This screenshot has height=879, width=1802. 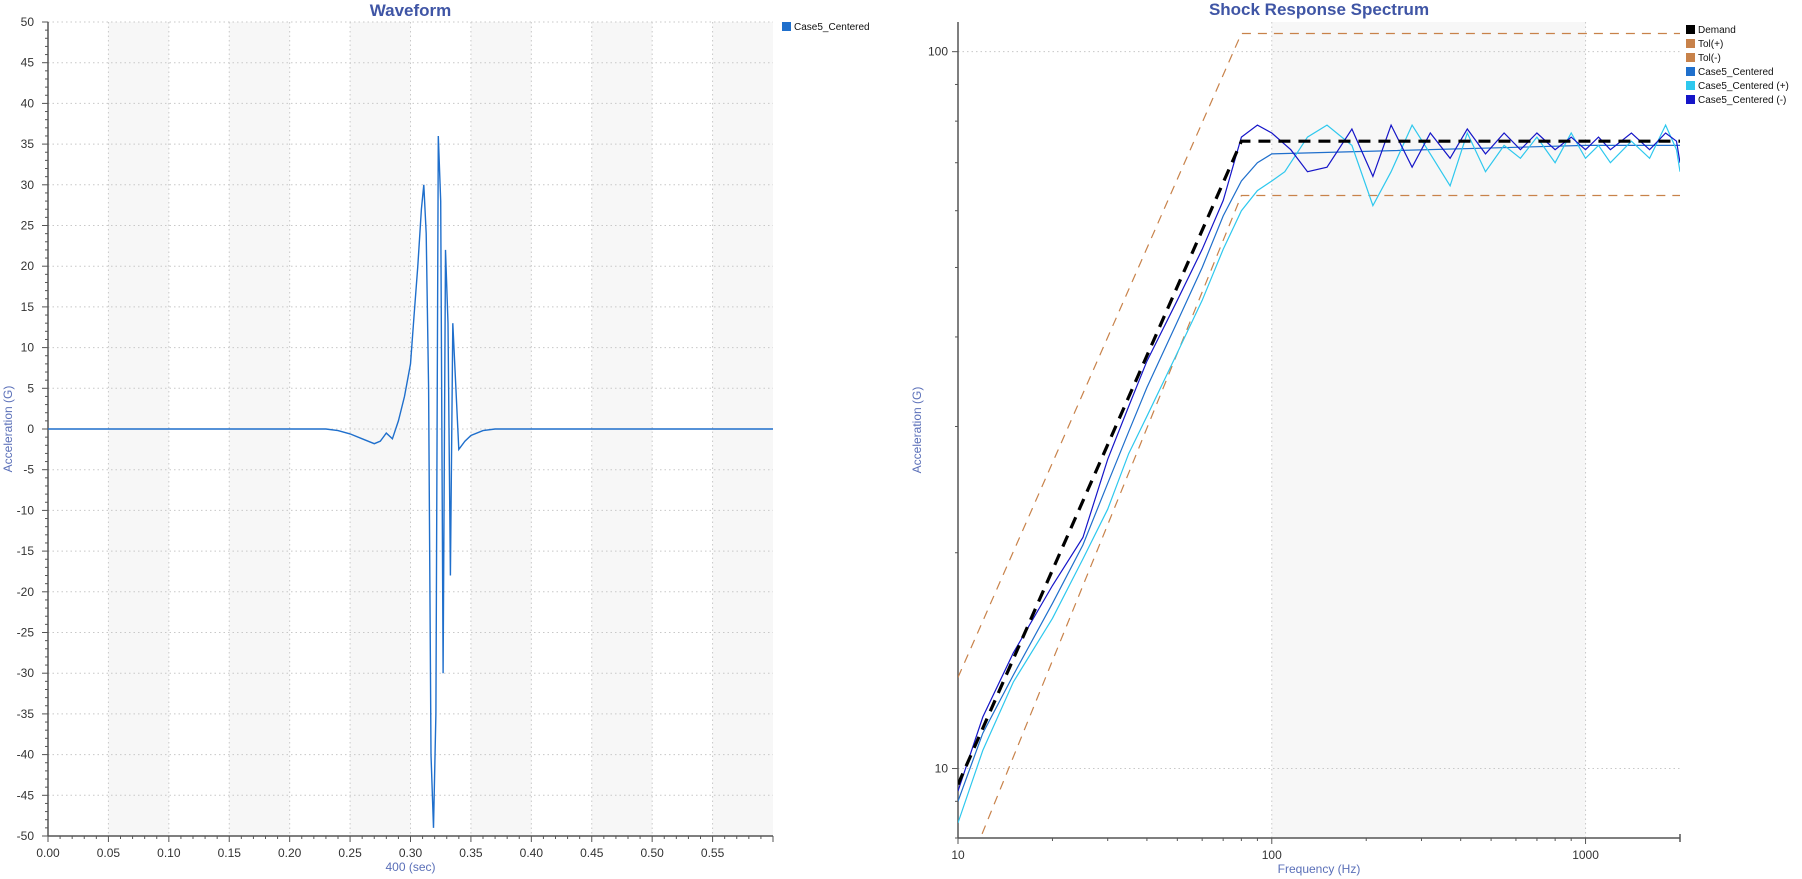 I want to click on x-tick-label: 10, so click(x=958, y=855).